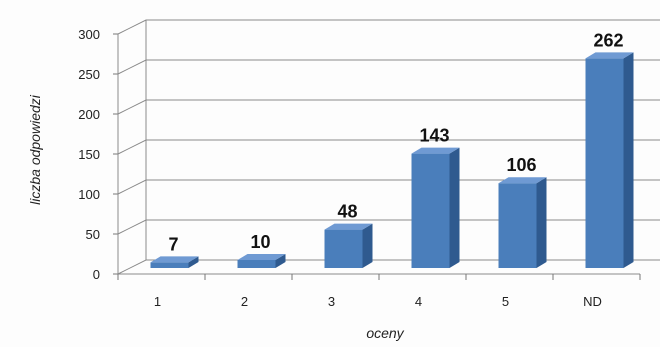  I want to click on y-tick-label: 0, so click(96, 274).